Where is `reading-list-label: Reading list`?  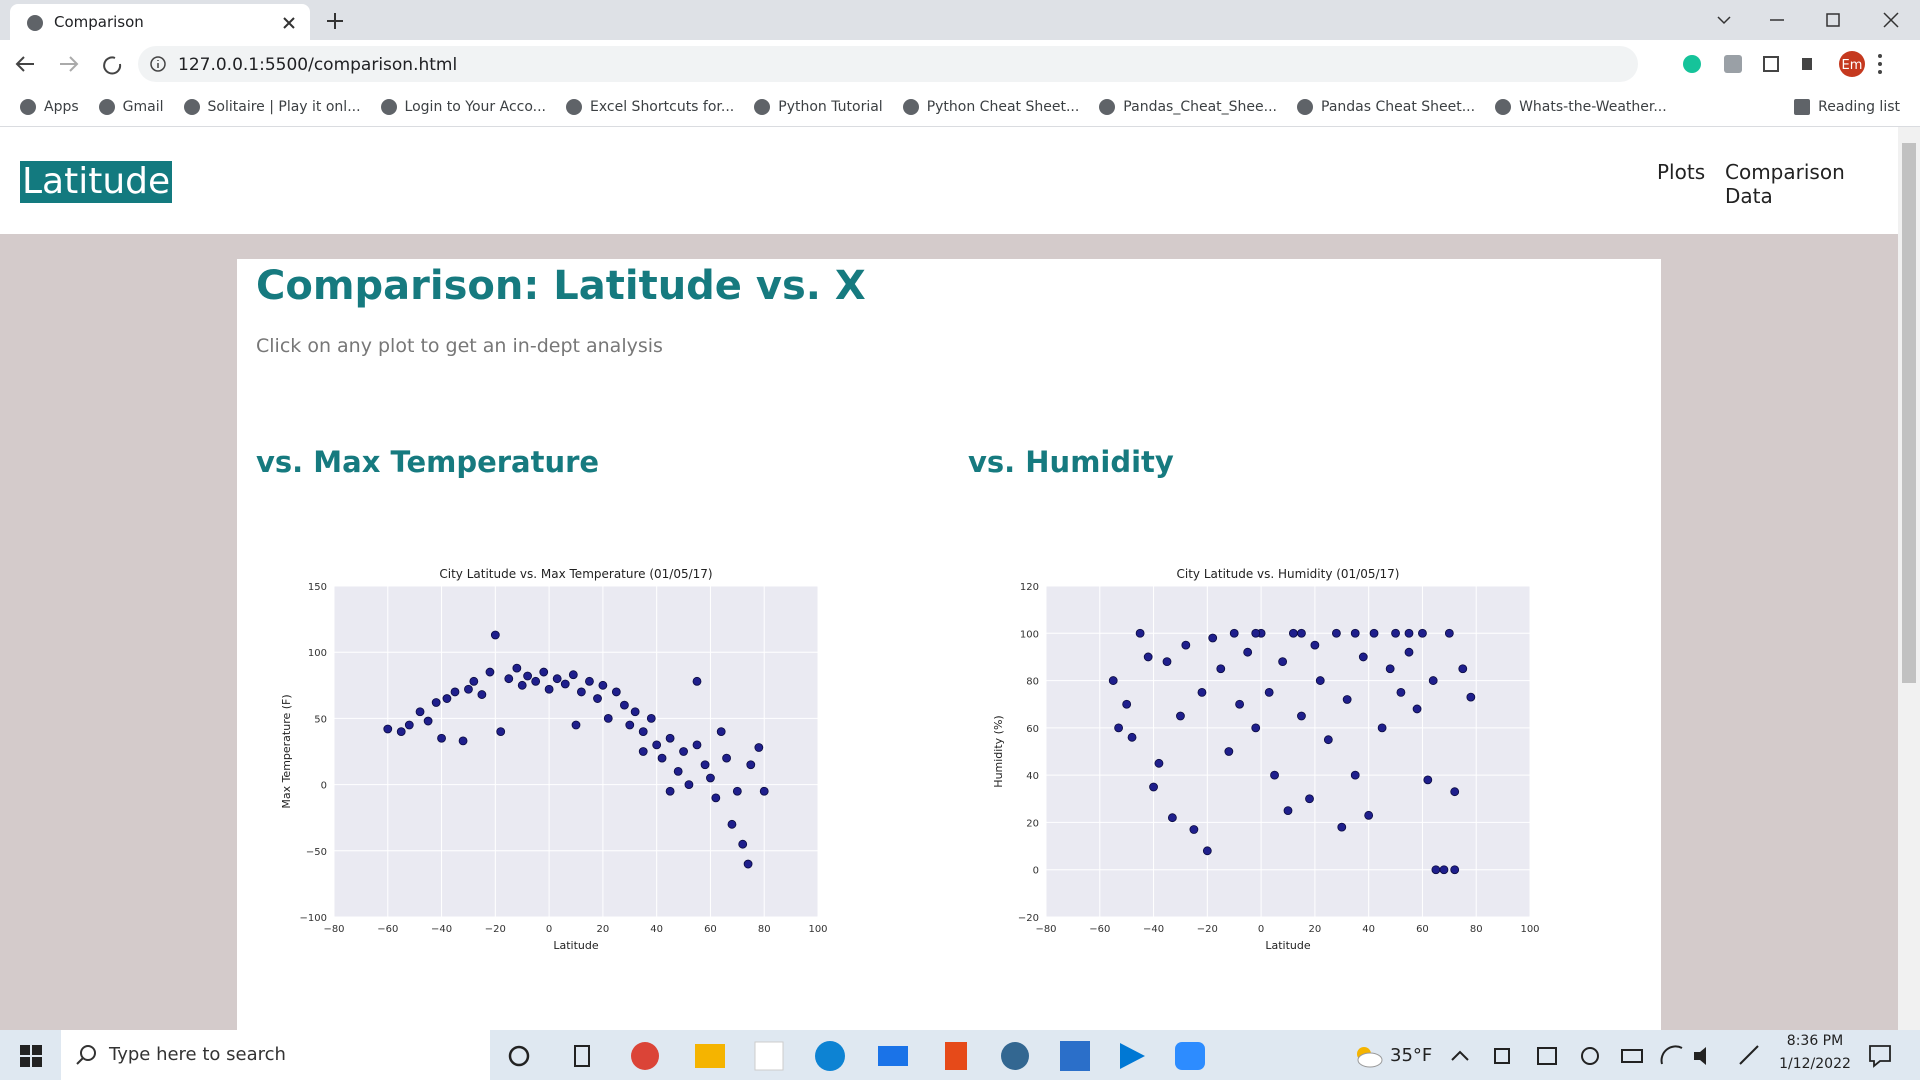
reading-list-label: Reading list is located at coordinates (1859, 107).